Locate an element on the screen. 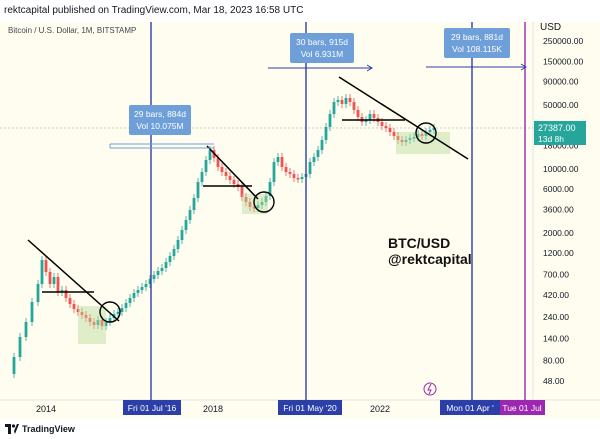 Image resolution: width=600 pixels, height=439 pixels. footer-brand: TradingView is located at coordinates (48, 429).